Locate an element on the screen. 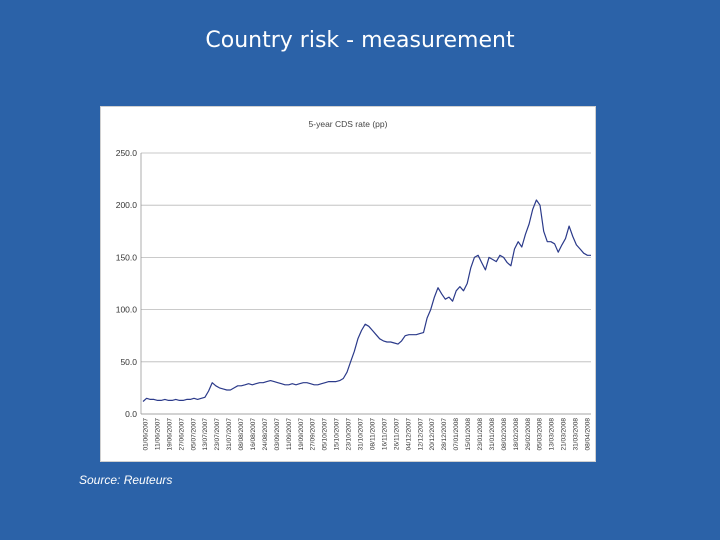 This screenshot has height=540, width=720. x-tick-label: 15/01/2008 is located at coordinates (468, 434).